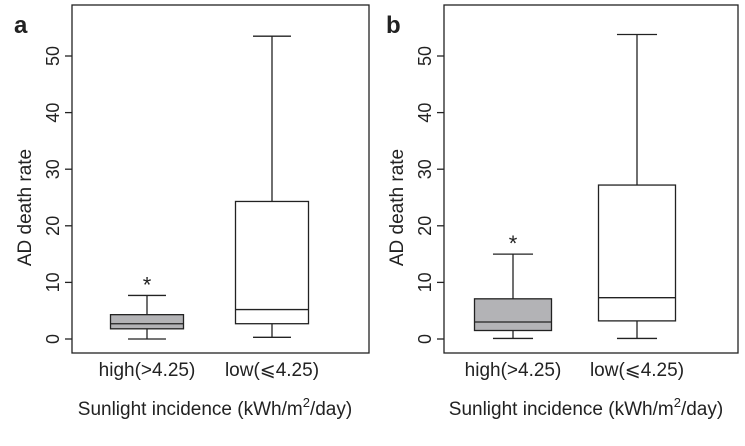 The image size is (745, 446). Describe the element at coordinates (21, 25) in the screenshot. I see `panel-letter: a` at that location.